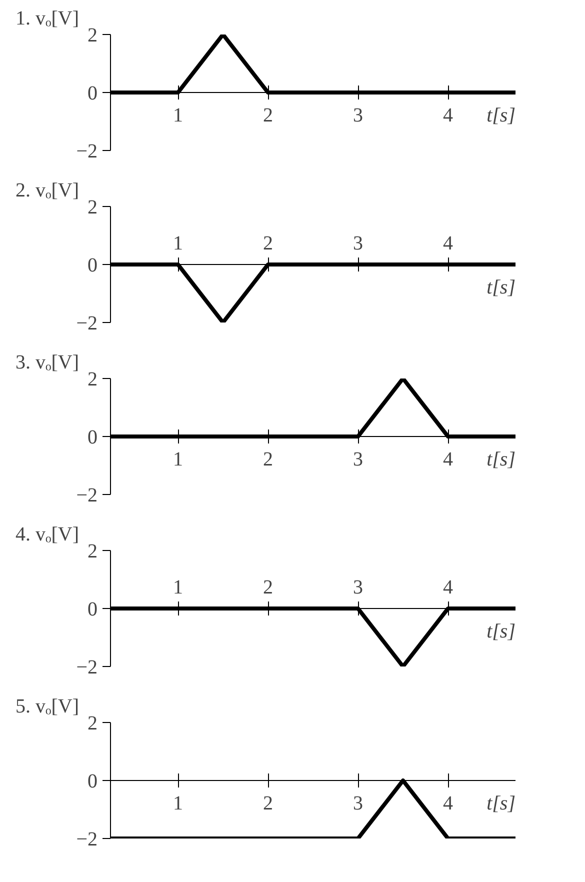 This screenshot has height=882, width=585. I want to click on chart-title: 3. vₒ[V], so click(48, 363).